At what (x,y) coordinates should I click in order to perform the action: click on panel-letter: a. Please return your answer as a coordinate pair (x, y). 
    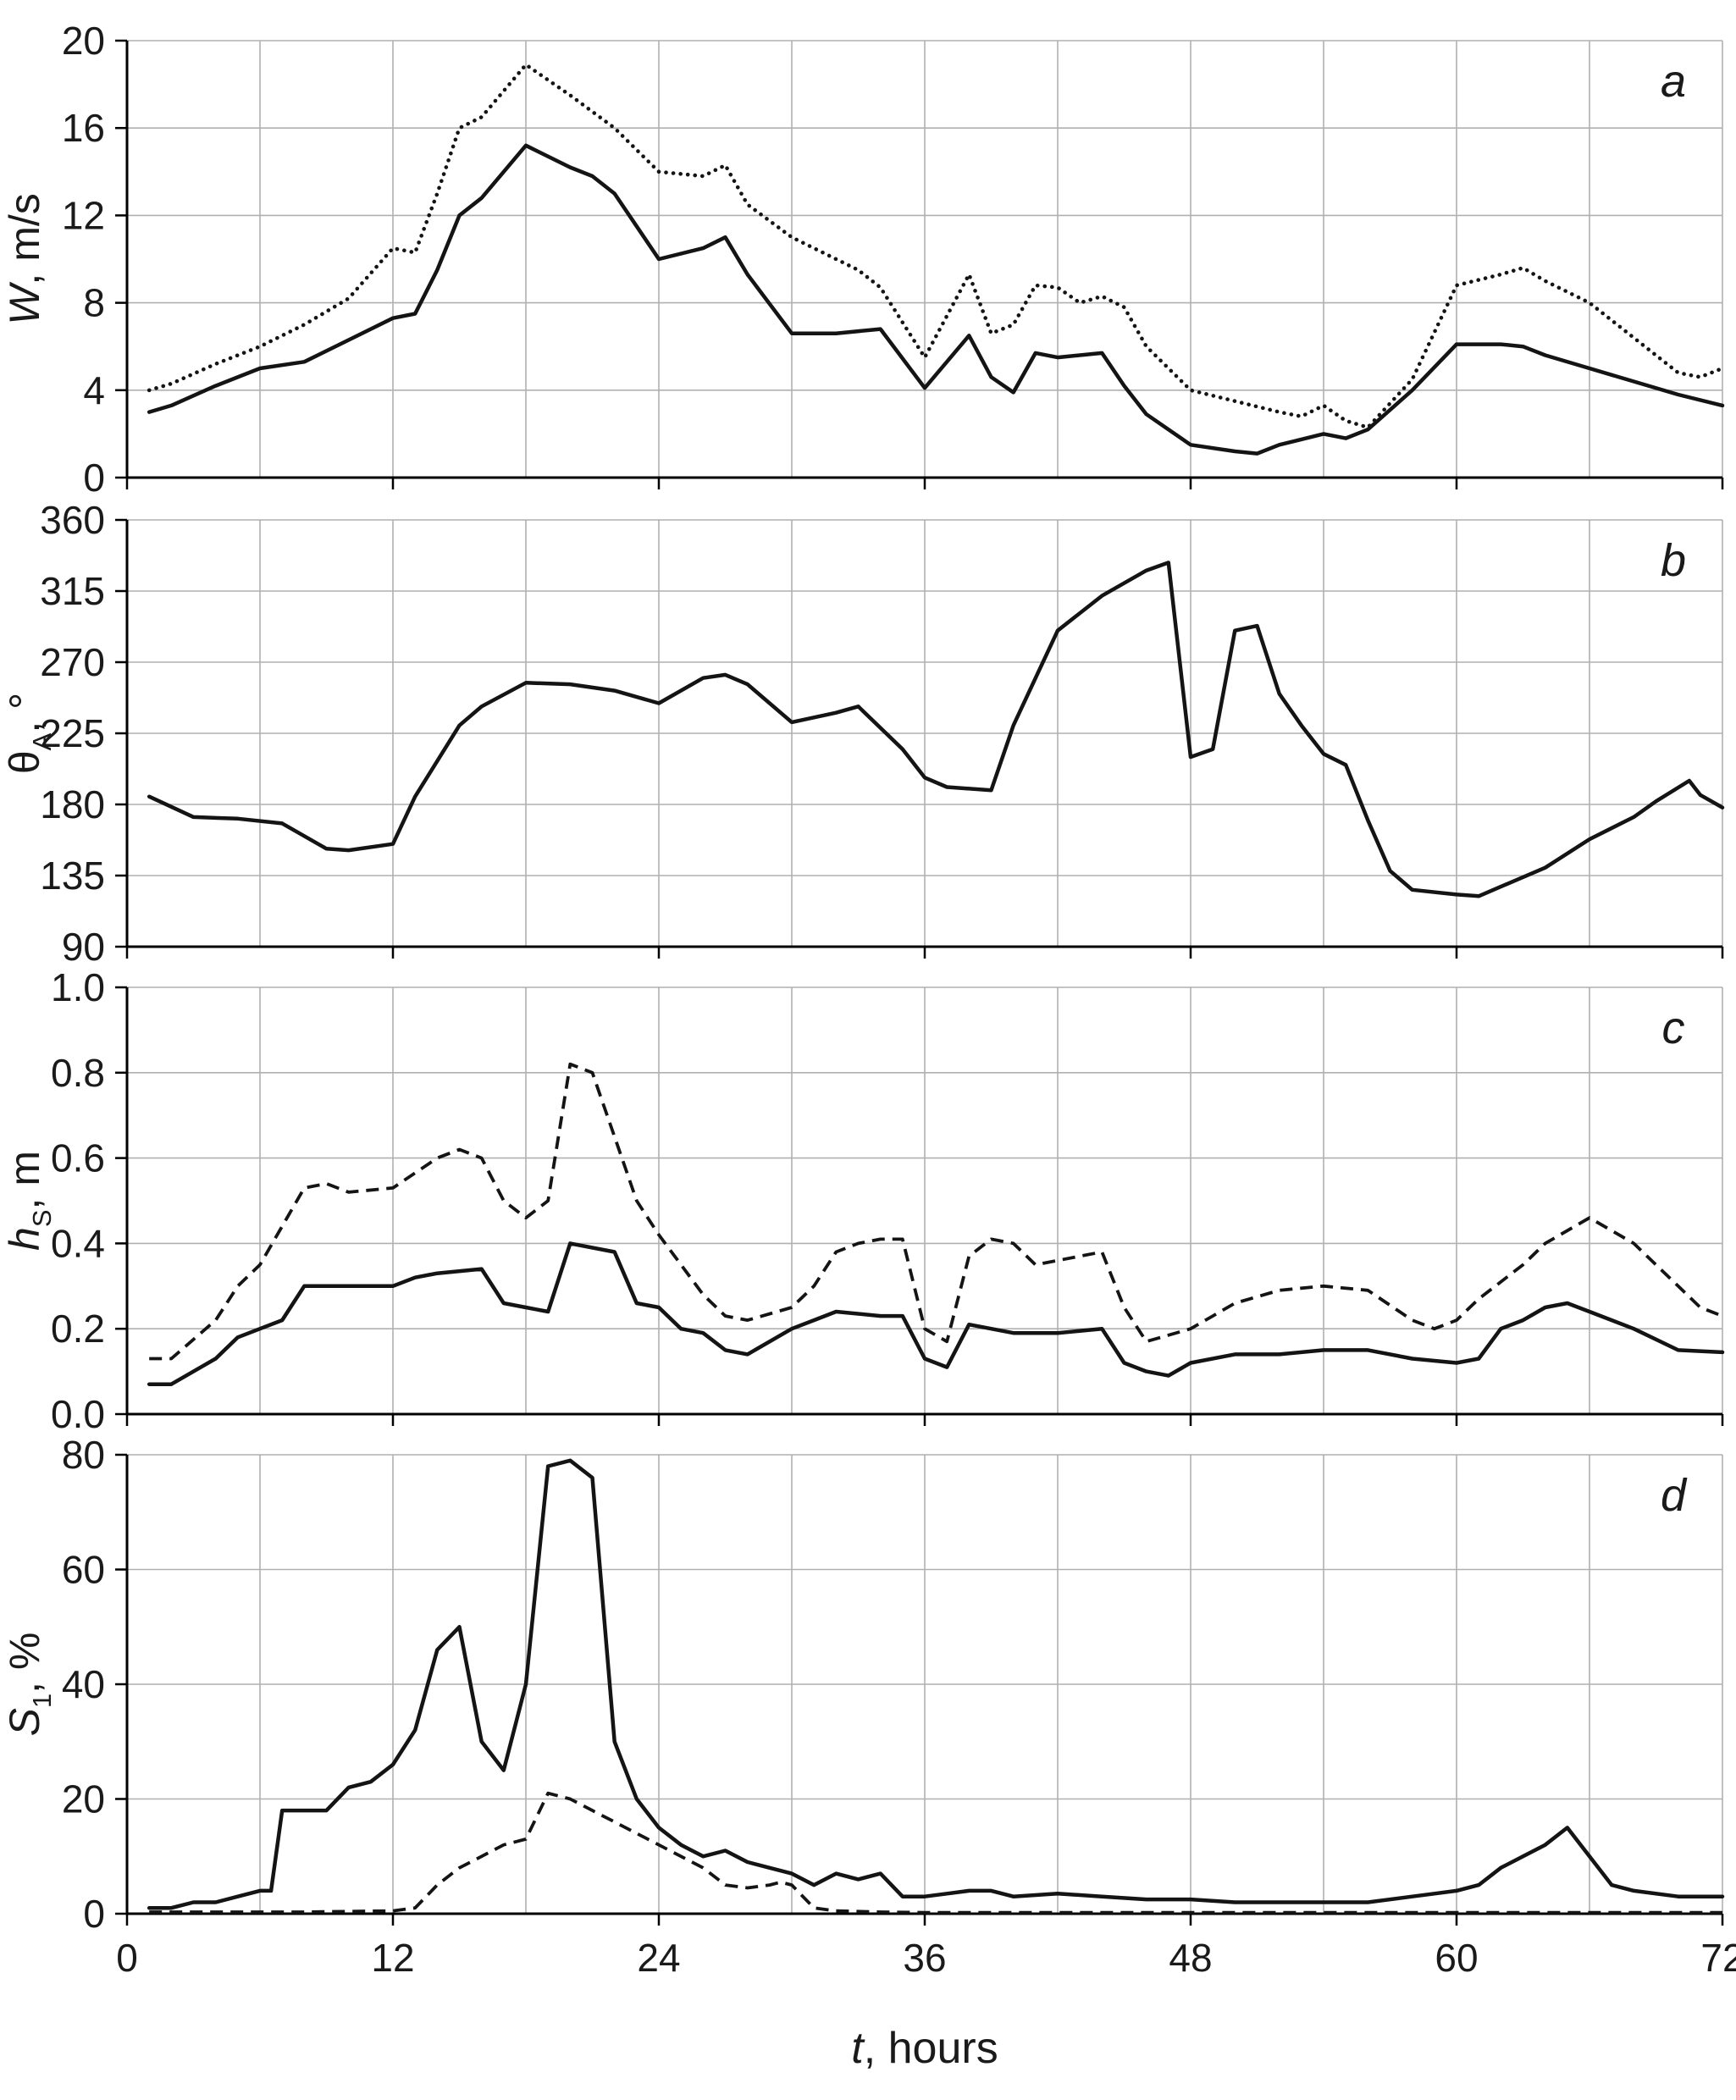
    Looking at the image, I should click on (1673, 82).